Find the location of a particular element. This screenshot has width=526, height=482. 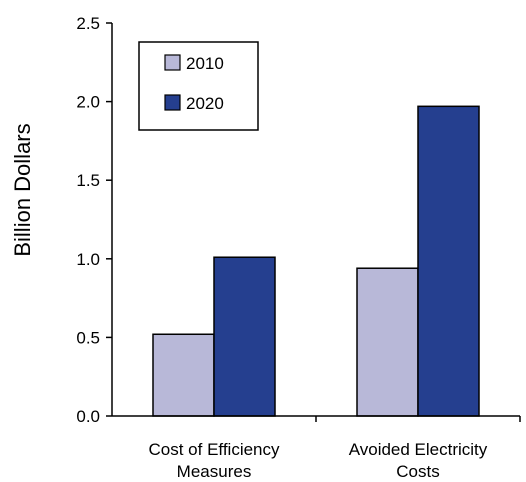

legend-label: 2020 is located at coordinates (205, 103).